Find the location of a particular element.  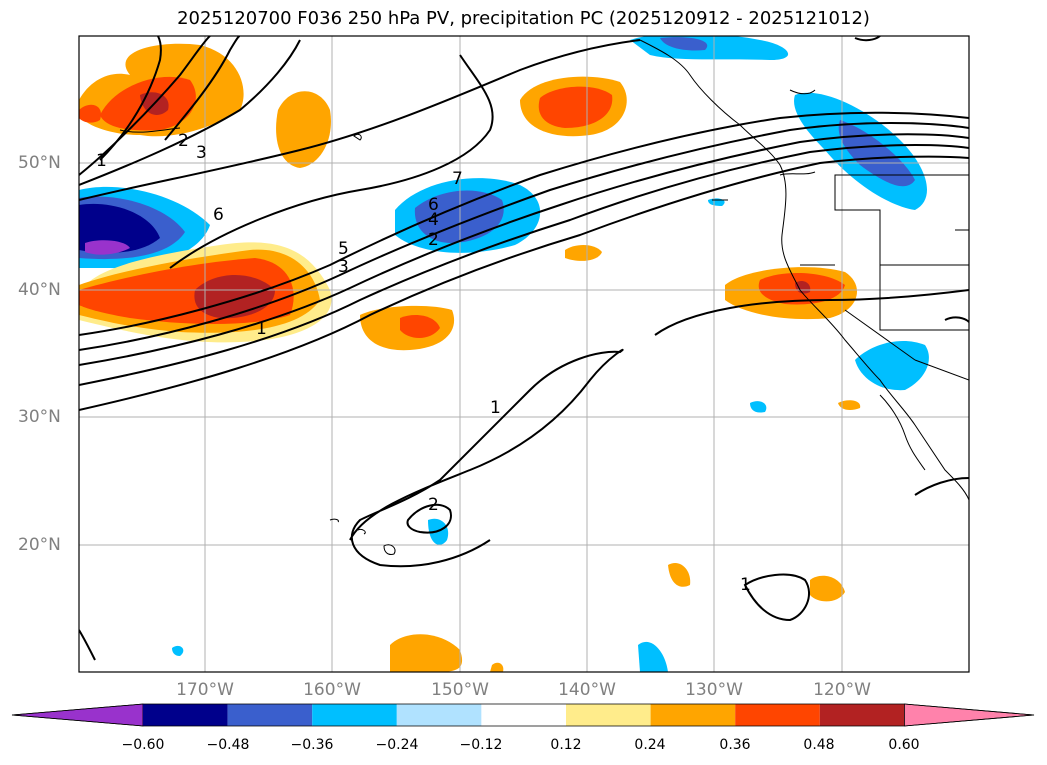

colorbar-tick: 0.48 is located at coordinates (819, 745).